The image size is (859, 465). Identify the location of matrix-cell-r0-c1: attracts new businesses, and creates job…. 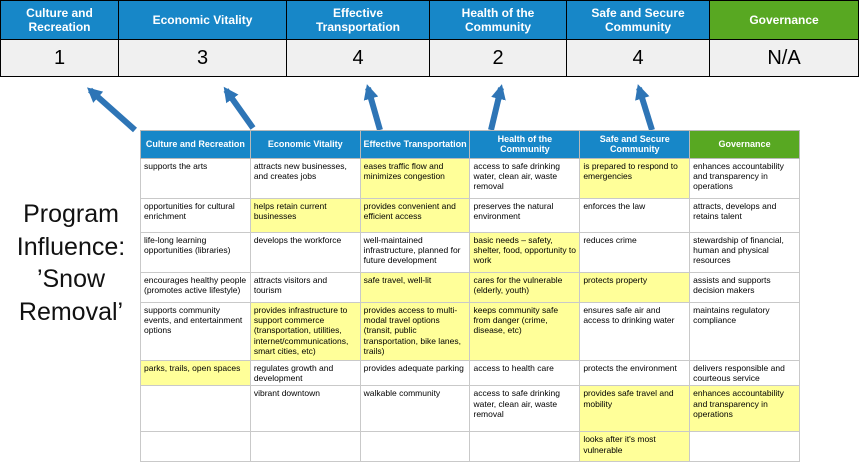
(305, 178).